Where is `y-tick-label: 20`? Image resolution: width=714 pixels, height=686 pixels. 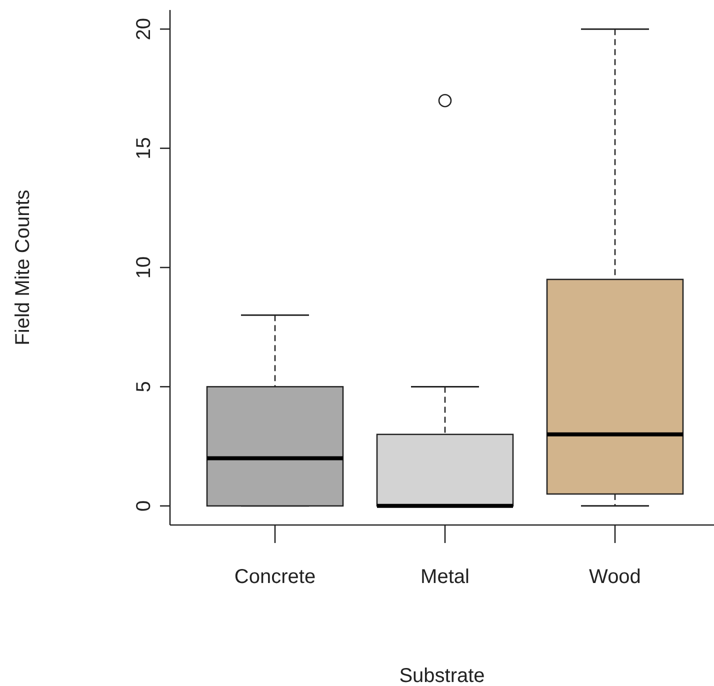 y-tick-label: 20 is located at coordinates (144, 29).